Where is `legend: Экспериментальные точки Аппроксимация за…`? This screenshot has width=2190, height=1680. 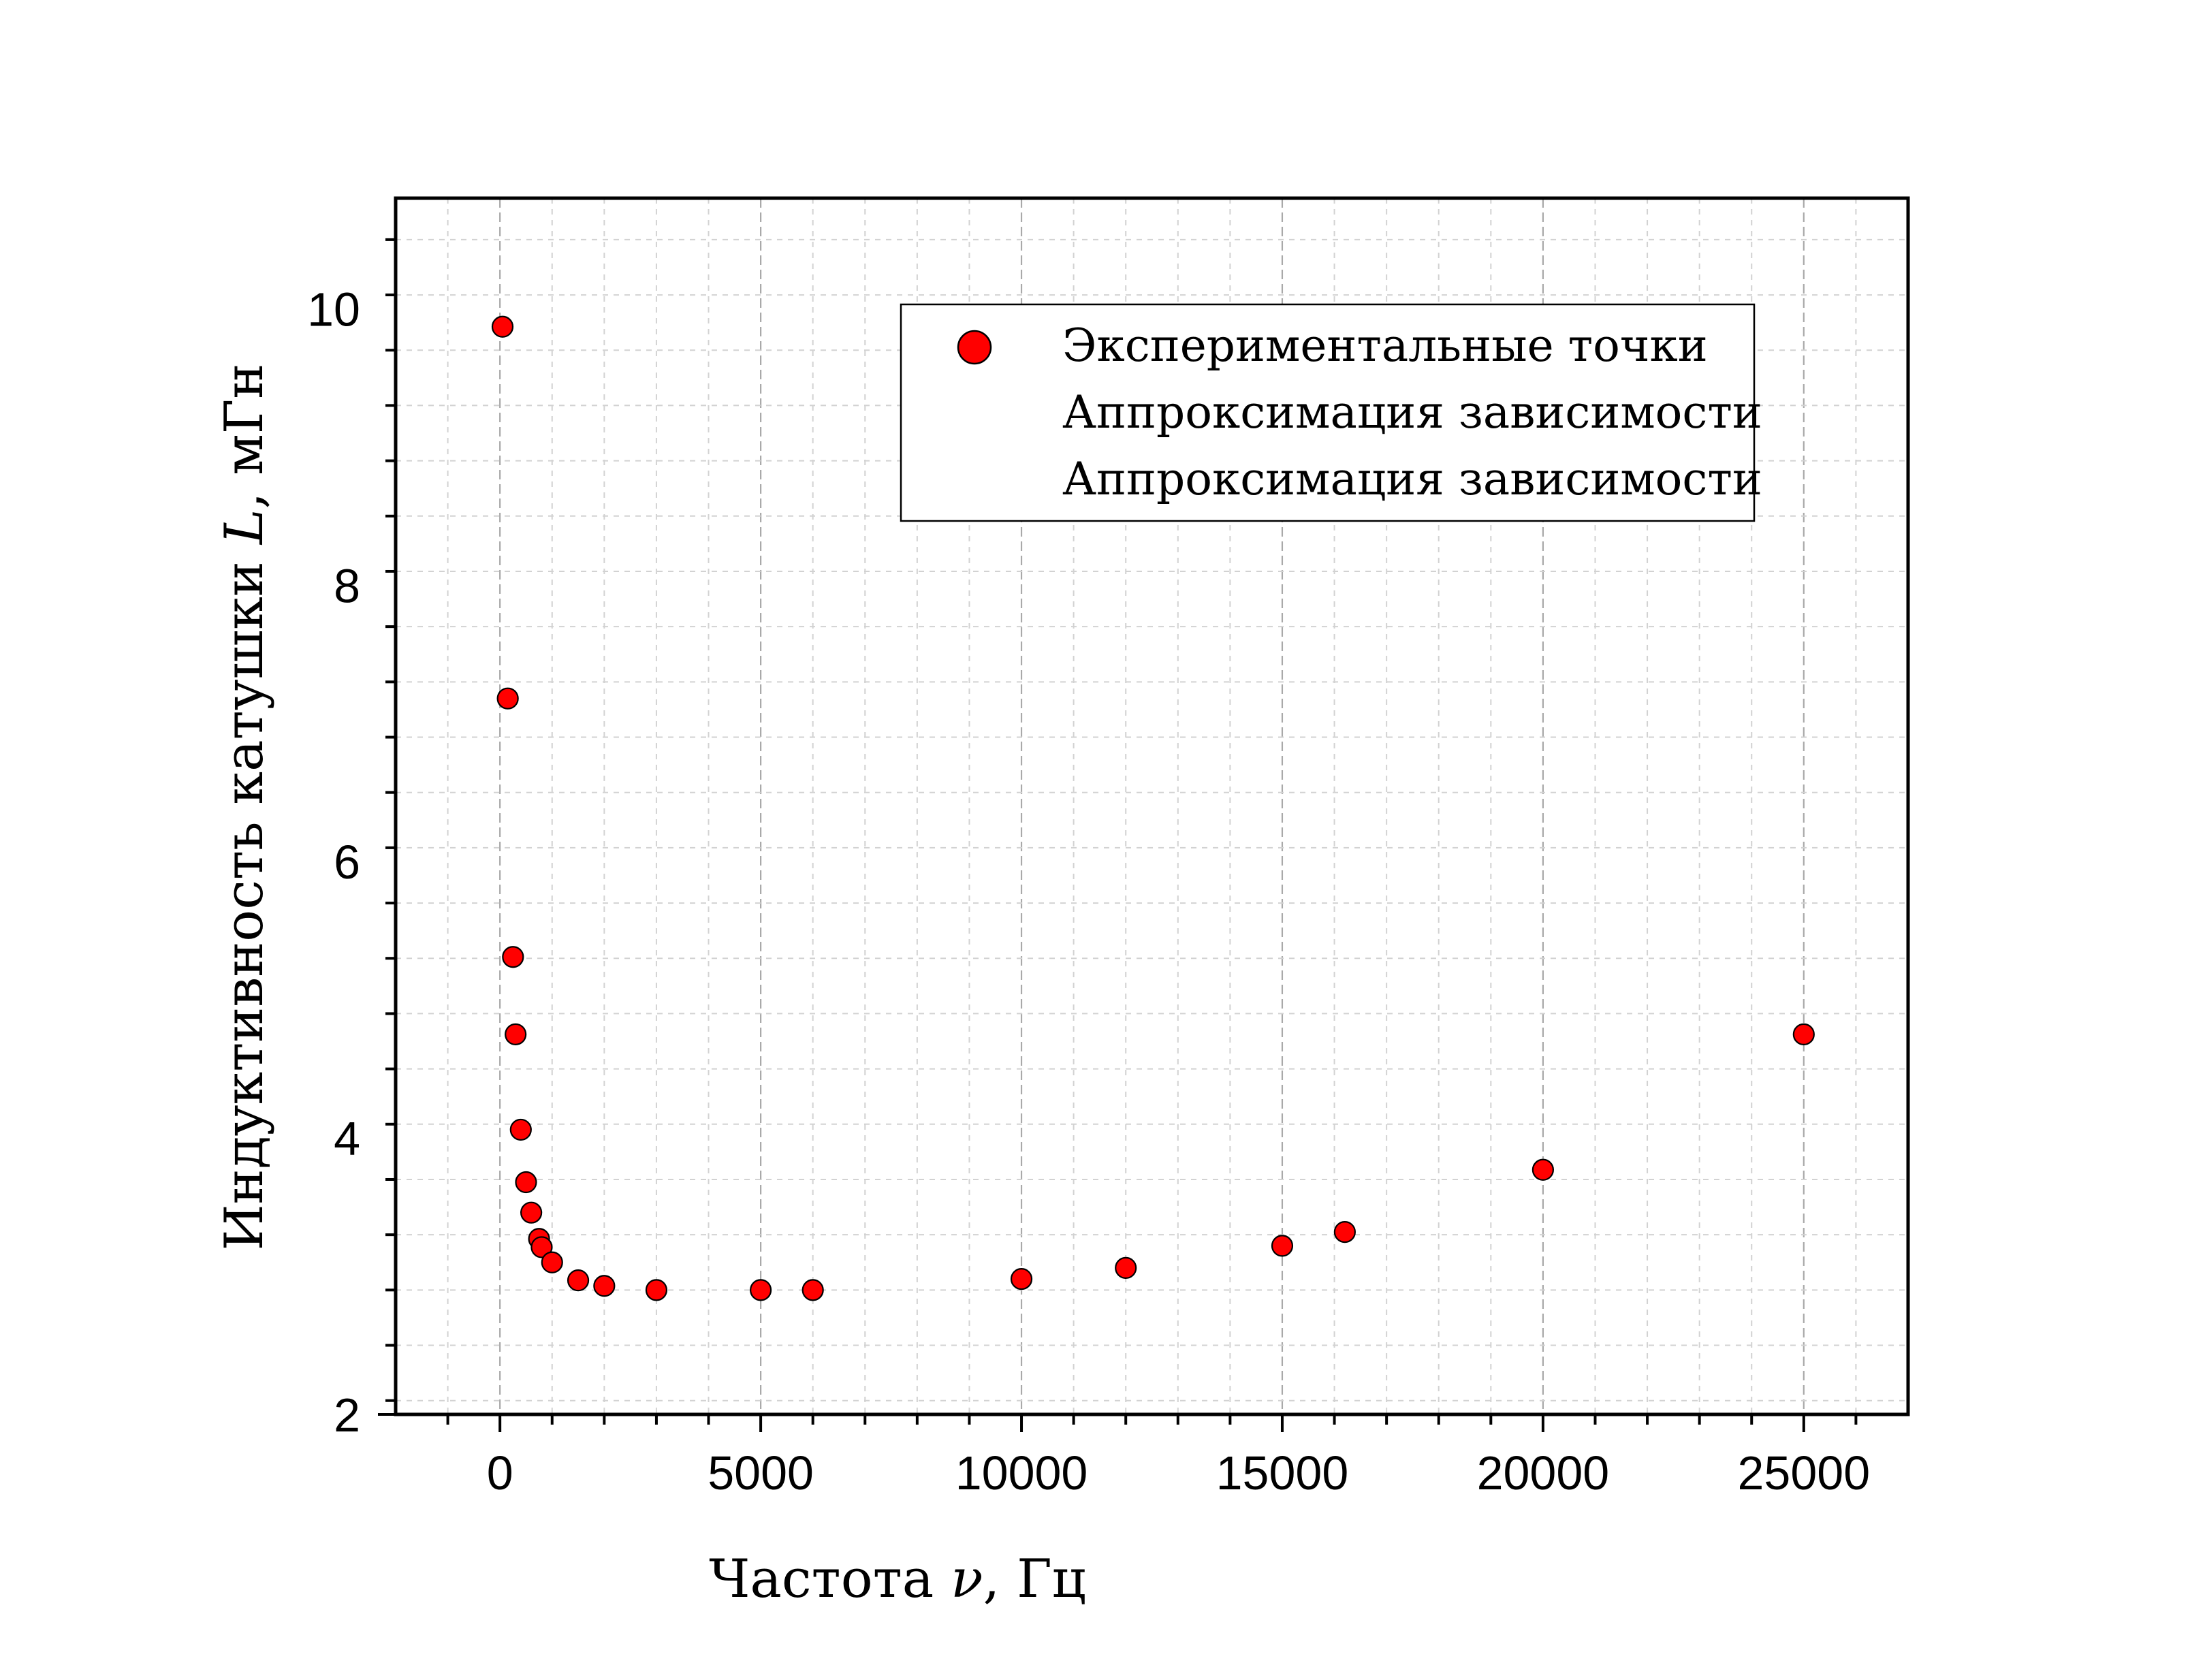
legend: Экспериментальные точки Аппроксимация за… is located at coordinates (1331, 412).